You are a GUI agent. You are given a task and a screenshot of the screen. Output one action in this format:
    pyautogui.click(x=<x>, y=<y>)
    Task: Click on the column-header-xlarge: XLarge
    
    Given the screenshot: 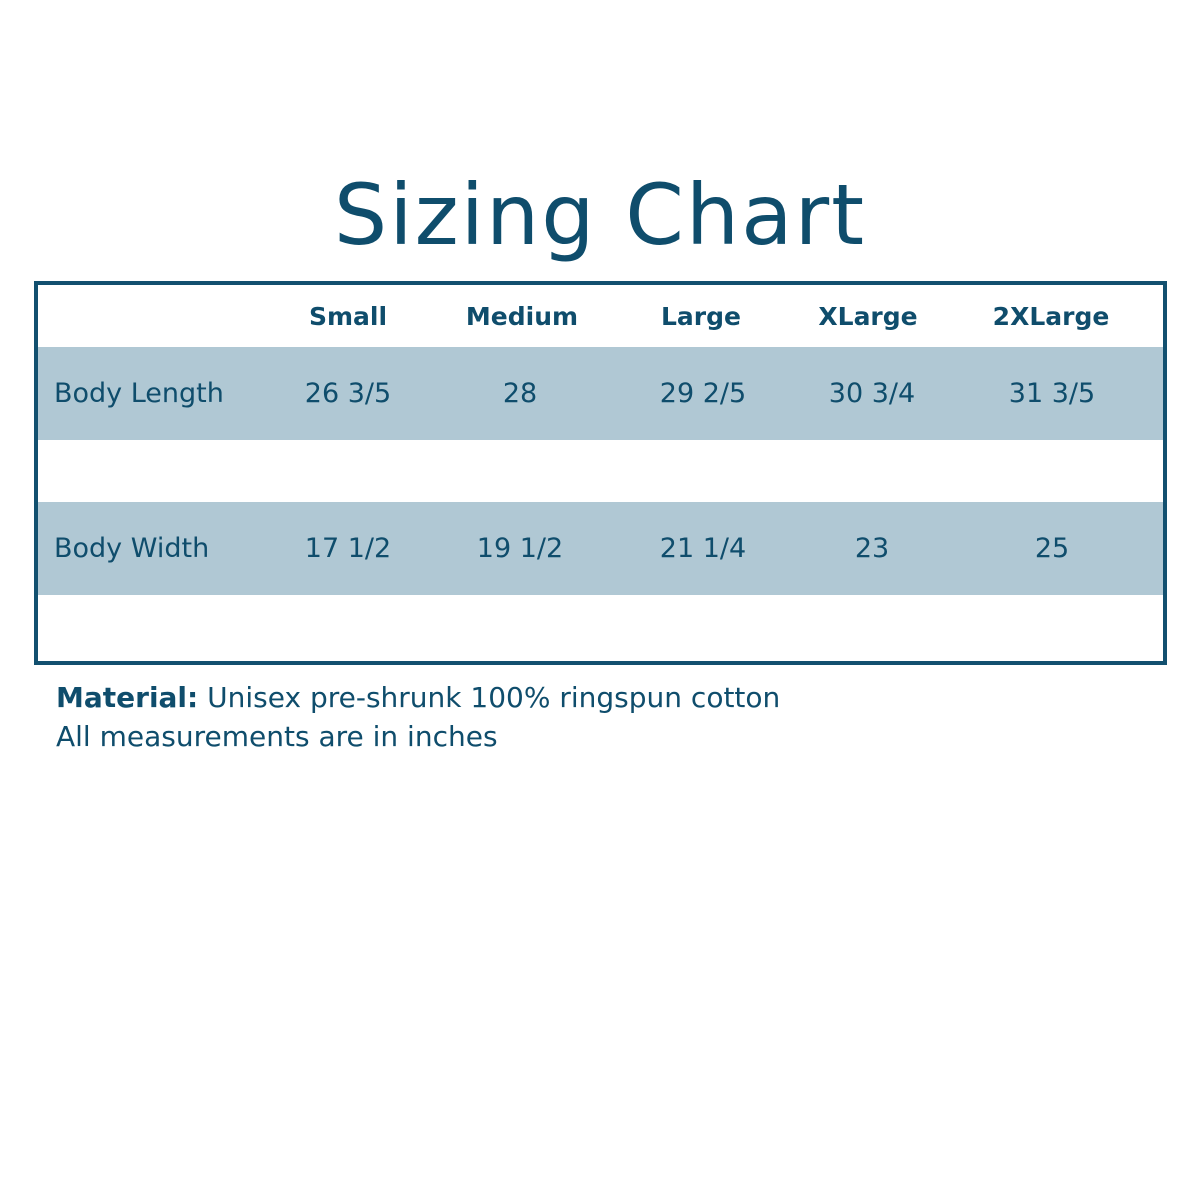 What is the action you would take?
    pyautogui.click(x=868, y=316)
    